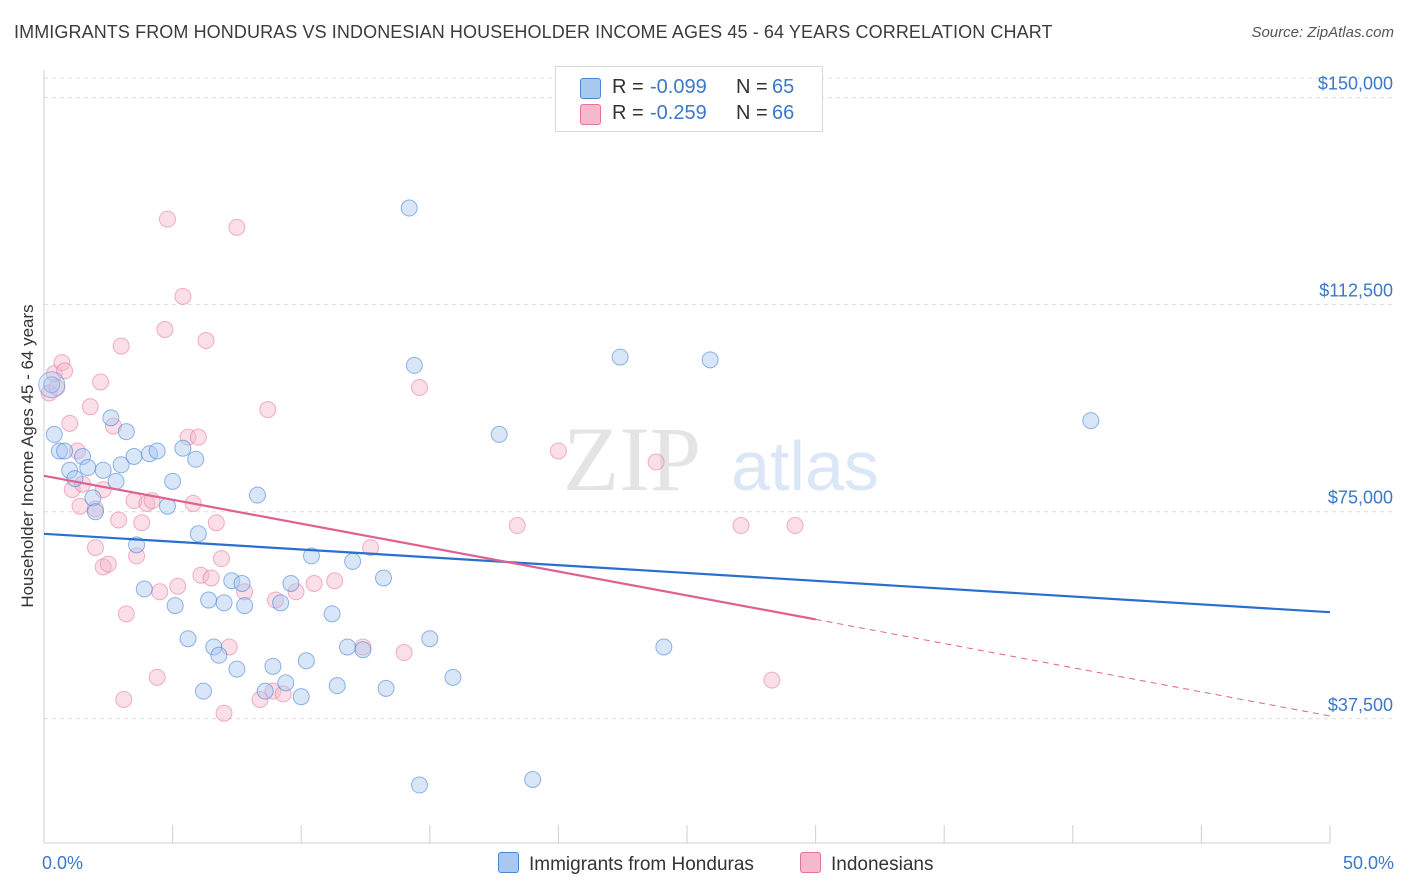 This screenshot has width=1406, height=892. What do you see at coordinates (590, 114) in the screenshot?
I see `legend-swatch-pink` at bounding box center [590, 114].